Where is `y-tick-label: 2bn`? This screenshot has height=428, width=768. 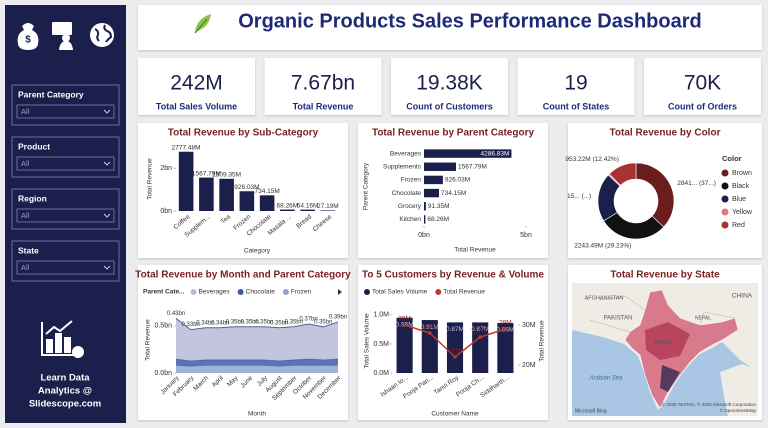
y-tick-label: 2bn is located at coordinates (166, 168).